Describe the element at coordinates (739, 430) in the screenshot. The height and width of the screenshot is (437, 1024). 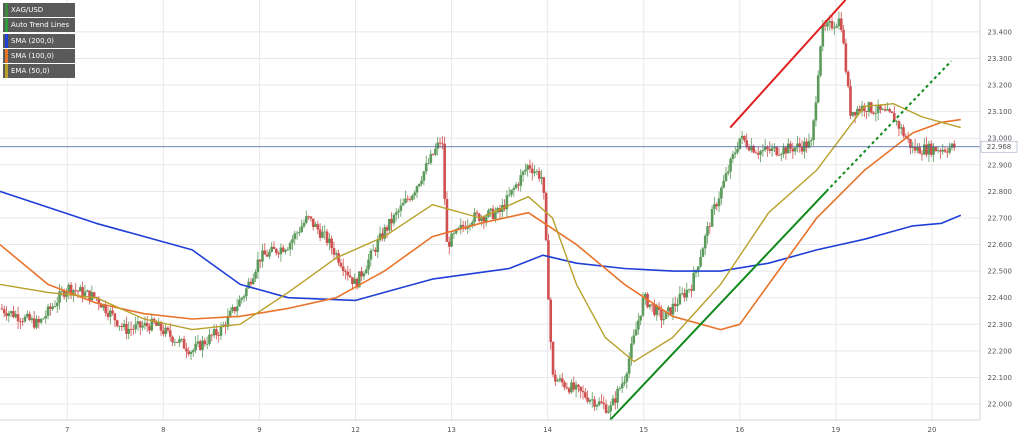
I see `x-tick-label: 16` at that location.